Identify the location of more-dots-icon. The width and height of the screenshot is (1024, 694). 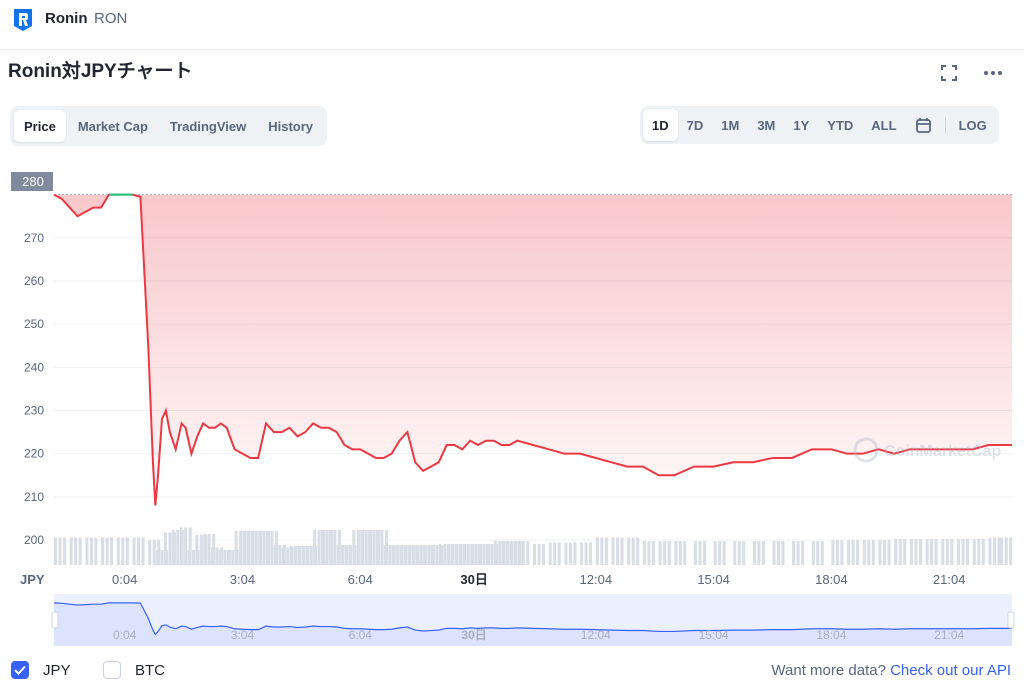
(993, 73).